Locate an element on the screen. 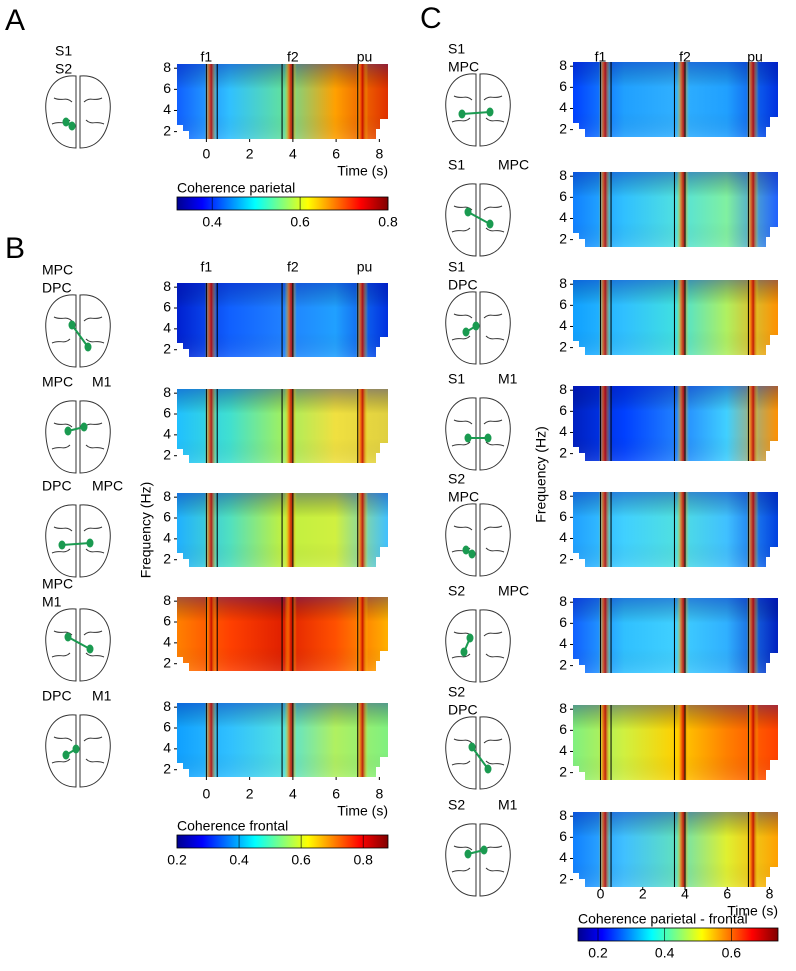 The width and height of the screenshot is (796, 971). x-tick-label: 4 is located at coordinates (685, 894).